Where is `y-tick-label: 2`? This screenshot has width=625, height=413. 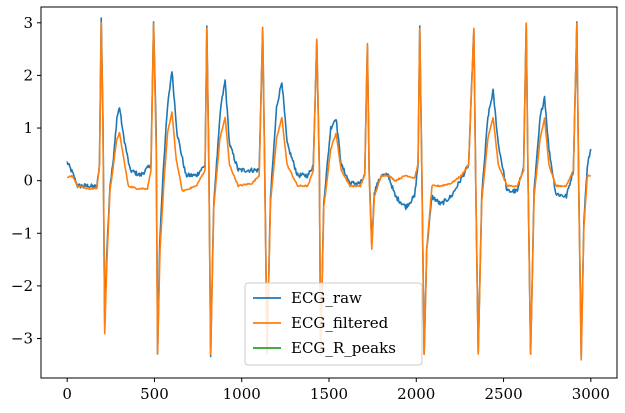 y-tick-label: 2 is located at coordinates (28, 75).